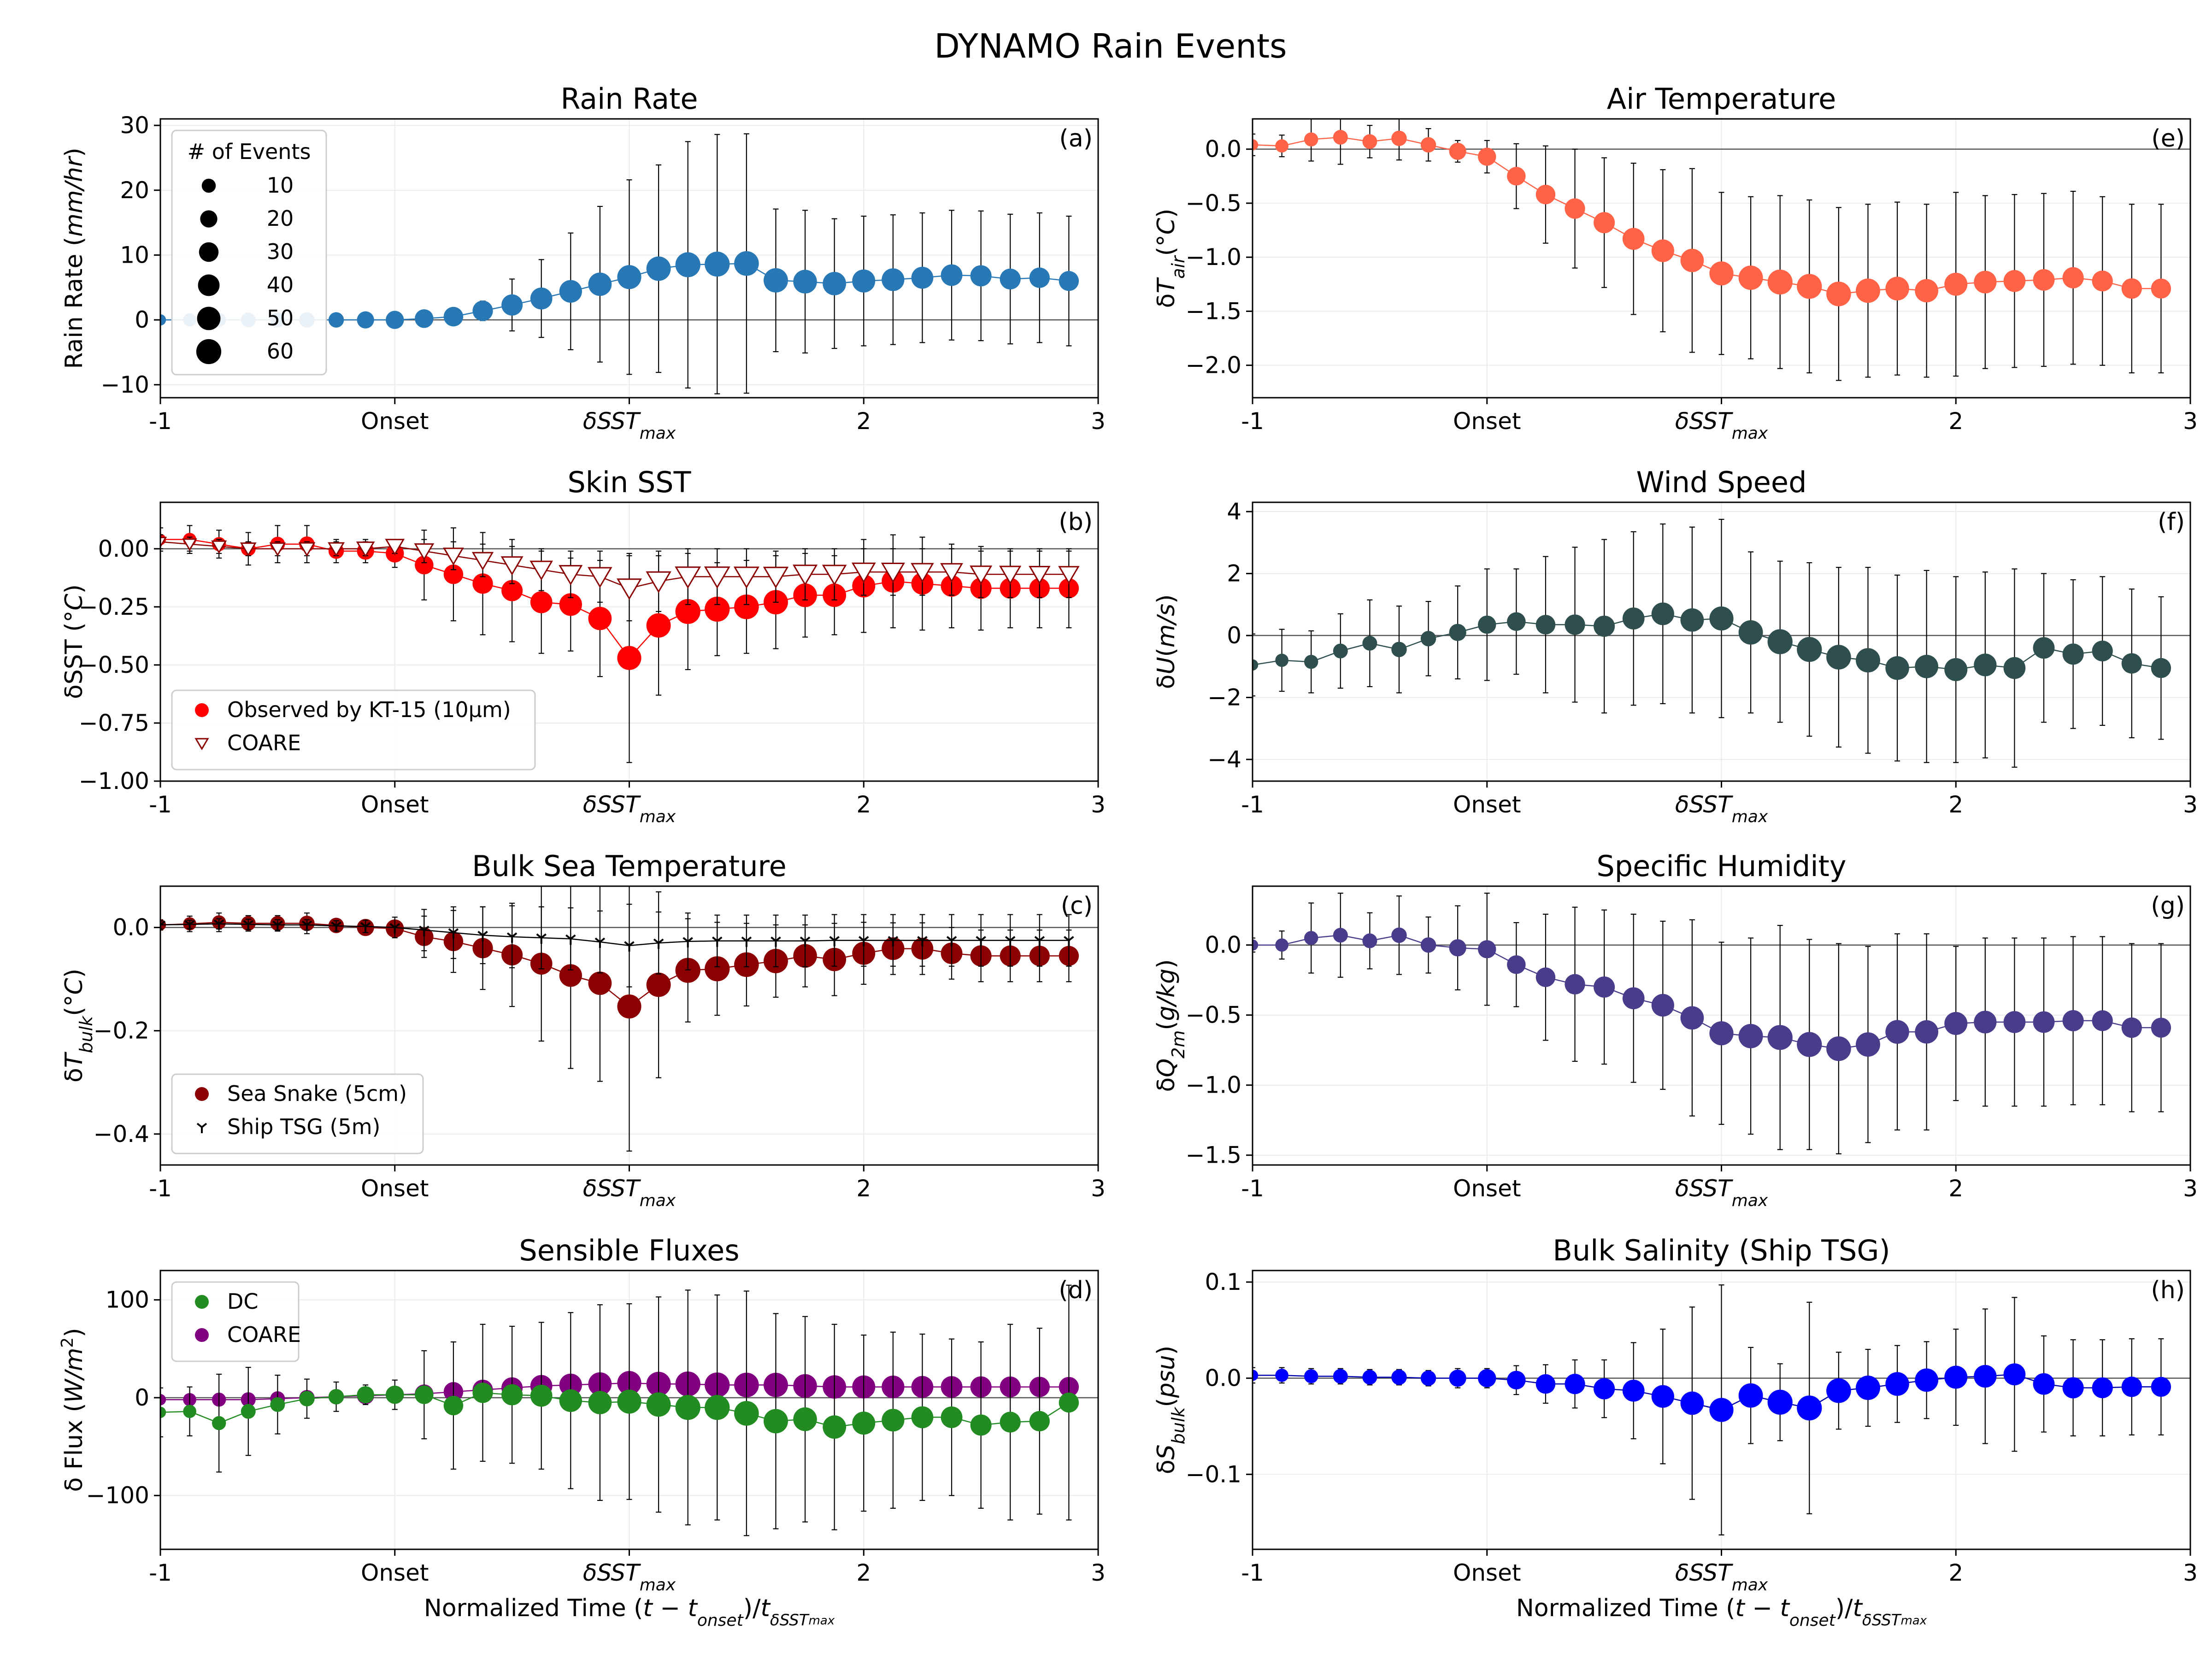  I want to click on legend-label: DC, so click(243, 1301).